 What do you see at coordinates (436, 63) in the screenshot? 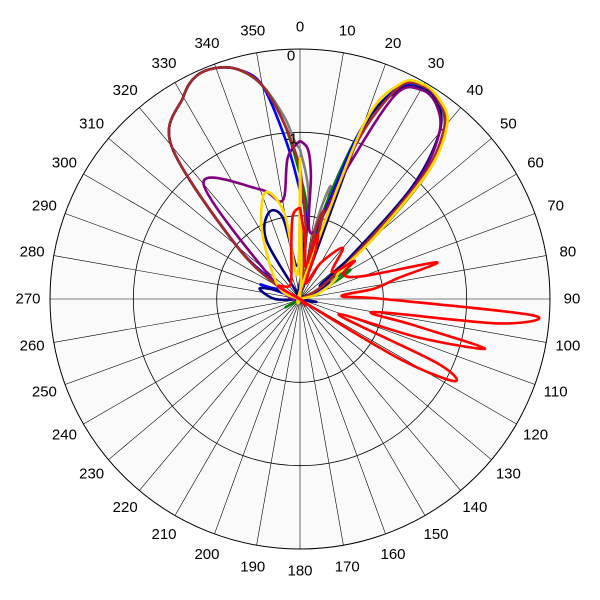
I see `angle-tick-label: 30` at bounding box center [436, 63].